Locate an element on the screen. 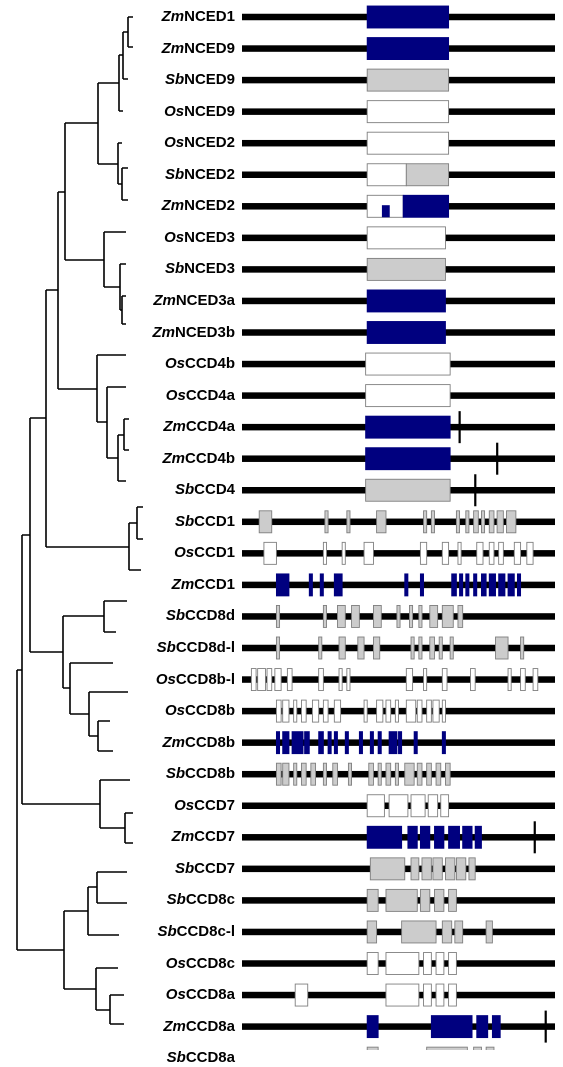 This screenshot has height=1067, width=563. gene-label: SbCCD7 is located at coordinates (205, 869).